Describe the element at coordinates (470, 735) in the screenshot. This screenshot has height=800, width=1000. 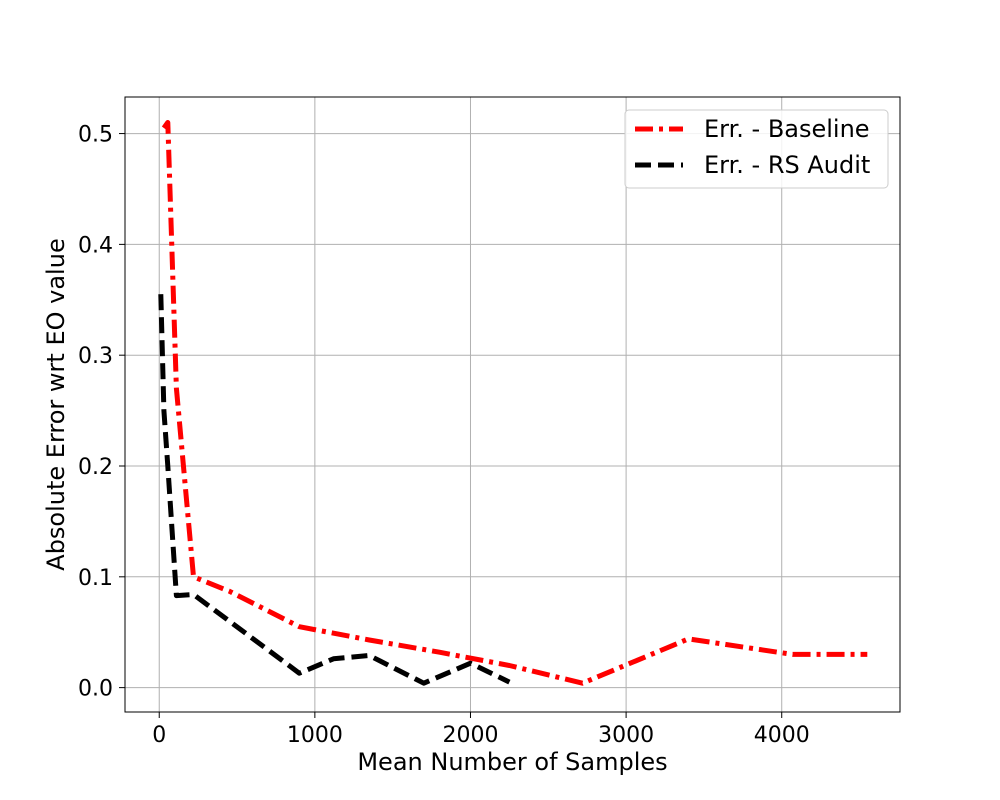
I see `x-tick-label: 2000` at that location.